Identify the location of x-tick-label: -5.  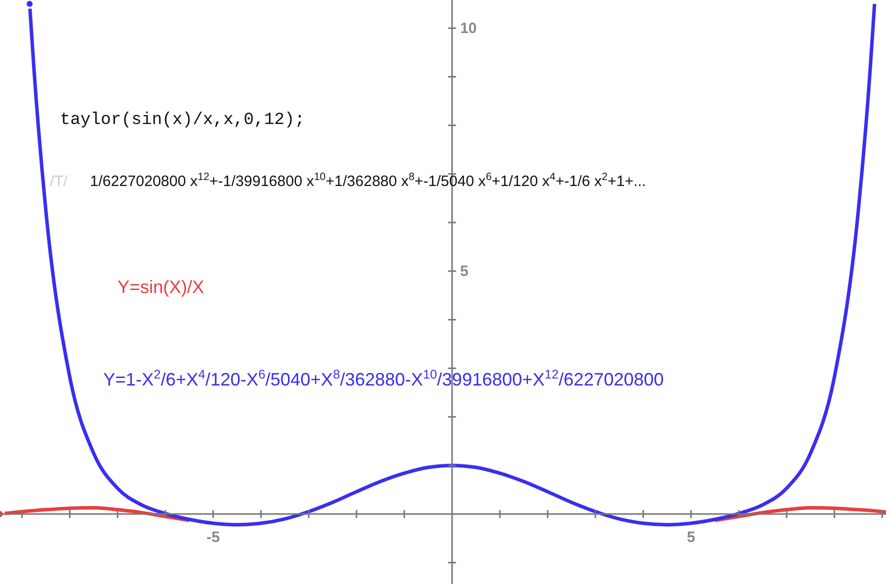
(213, 537).